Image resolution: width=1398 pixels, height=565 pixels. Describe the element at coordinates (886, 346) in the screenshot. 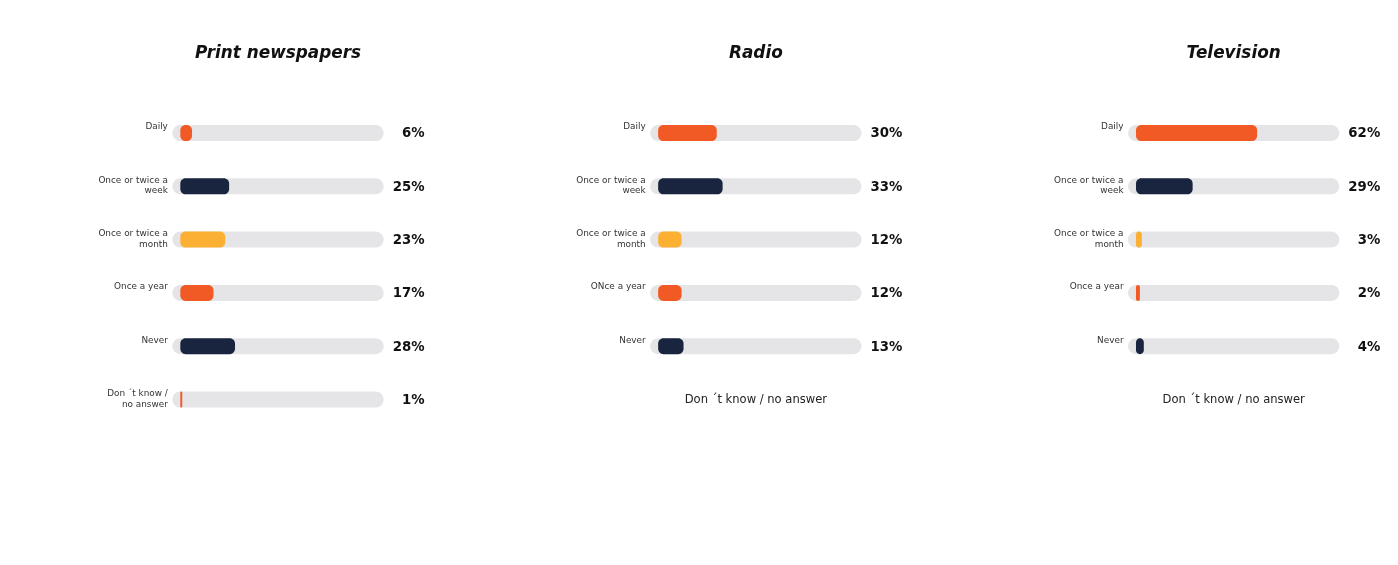

I see `data-label: 13%` at that location.